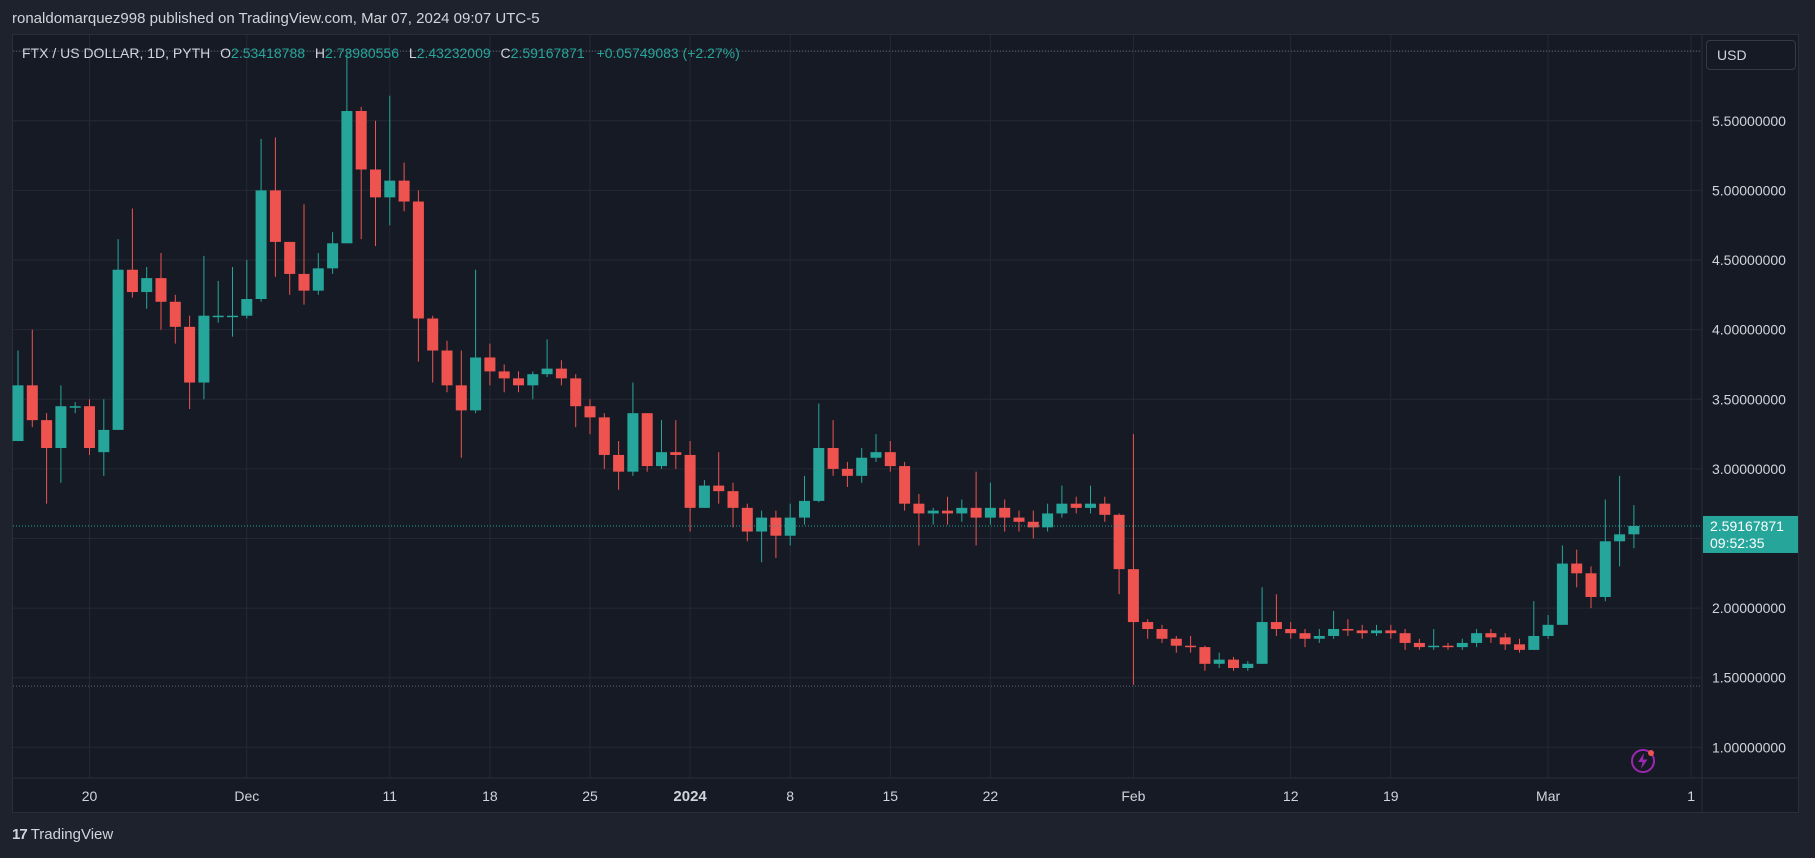 Image resolution: width=1815 pixels, height=858 pixels. I want to click on x-tick-label: 1, so click(1691, 796).